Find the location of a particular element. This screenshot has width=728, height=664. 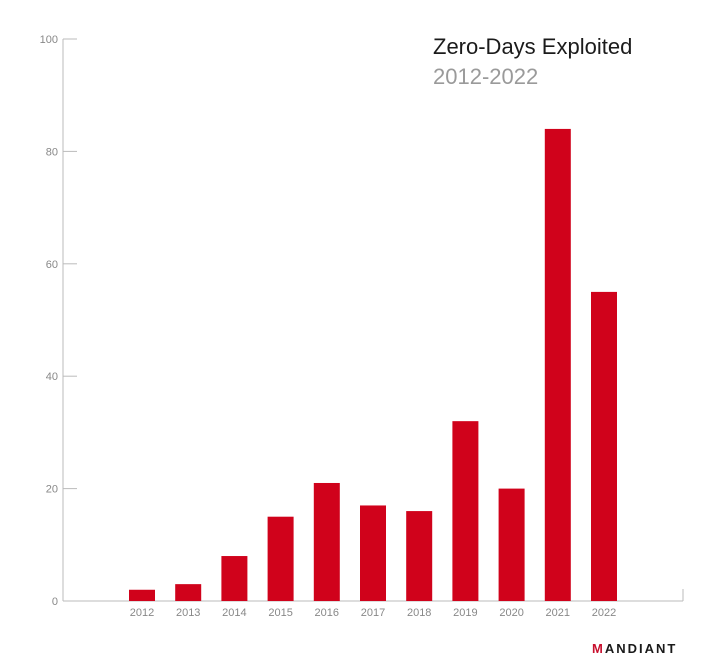

y-tick-label: 80 is located at coordinates (52, 152).